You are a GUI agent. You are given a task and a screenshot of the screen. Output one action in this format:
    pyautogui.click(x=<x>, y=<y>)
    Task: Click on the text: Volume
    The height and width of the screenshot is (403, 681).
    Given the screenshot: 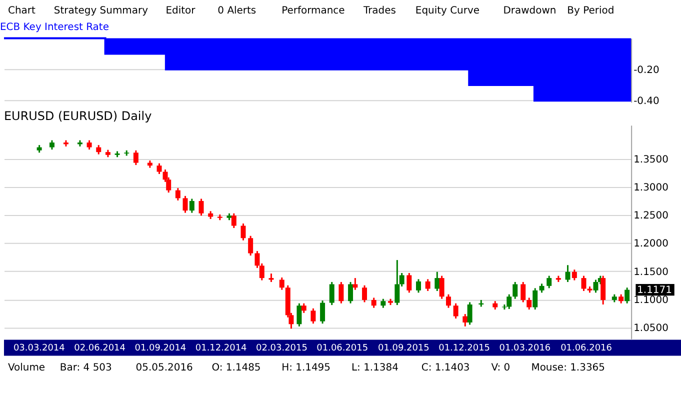 What is the action you would take?
    pyautogui.click(x=27, y=368)
    